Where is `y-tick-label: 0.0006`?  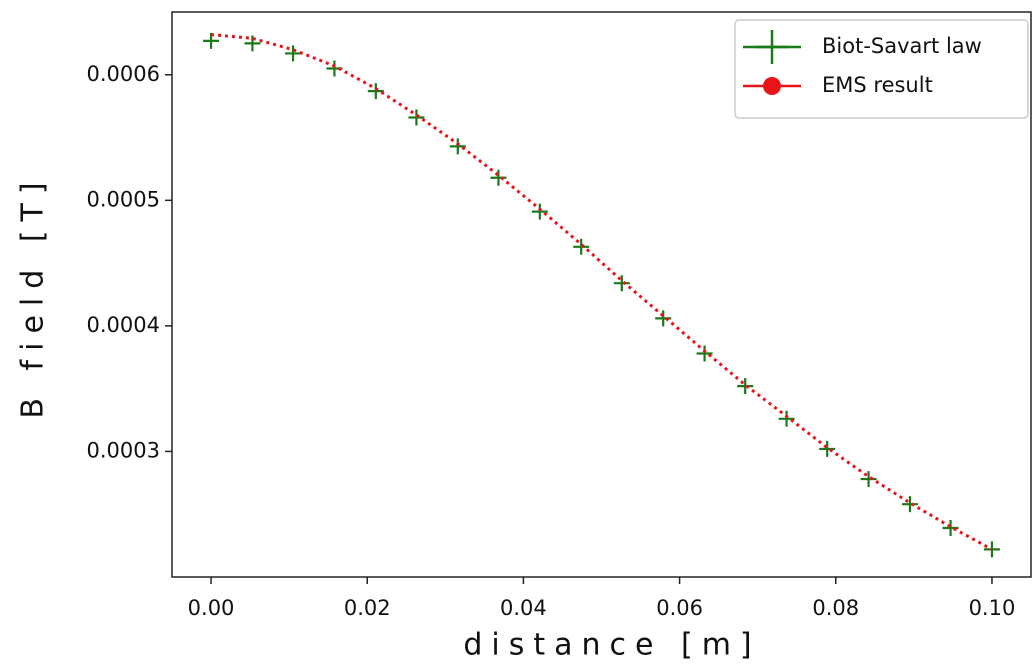 y-tick-label: 0.0006 is located at coordinates (123, 74).